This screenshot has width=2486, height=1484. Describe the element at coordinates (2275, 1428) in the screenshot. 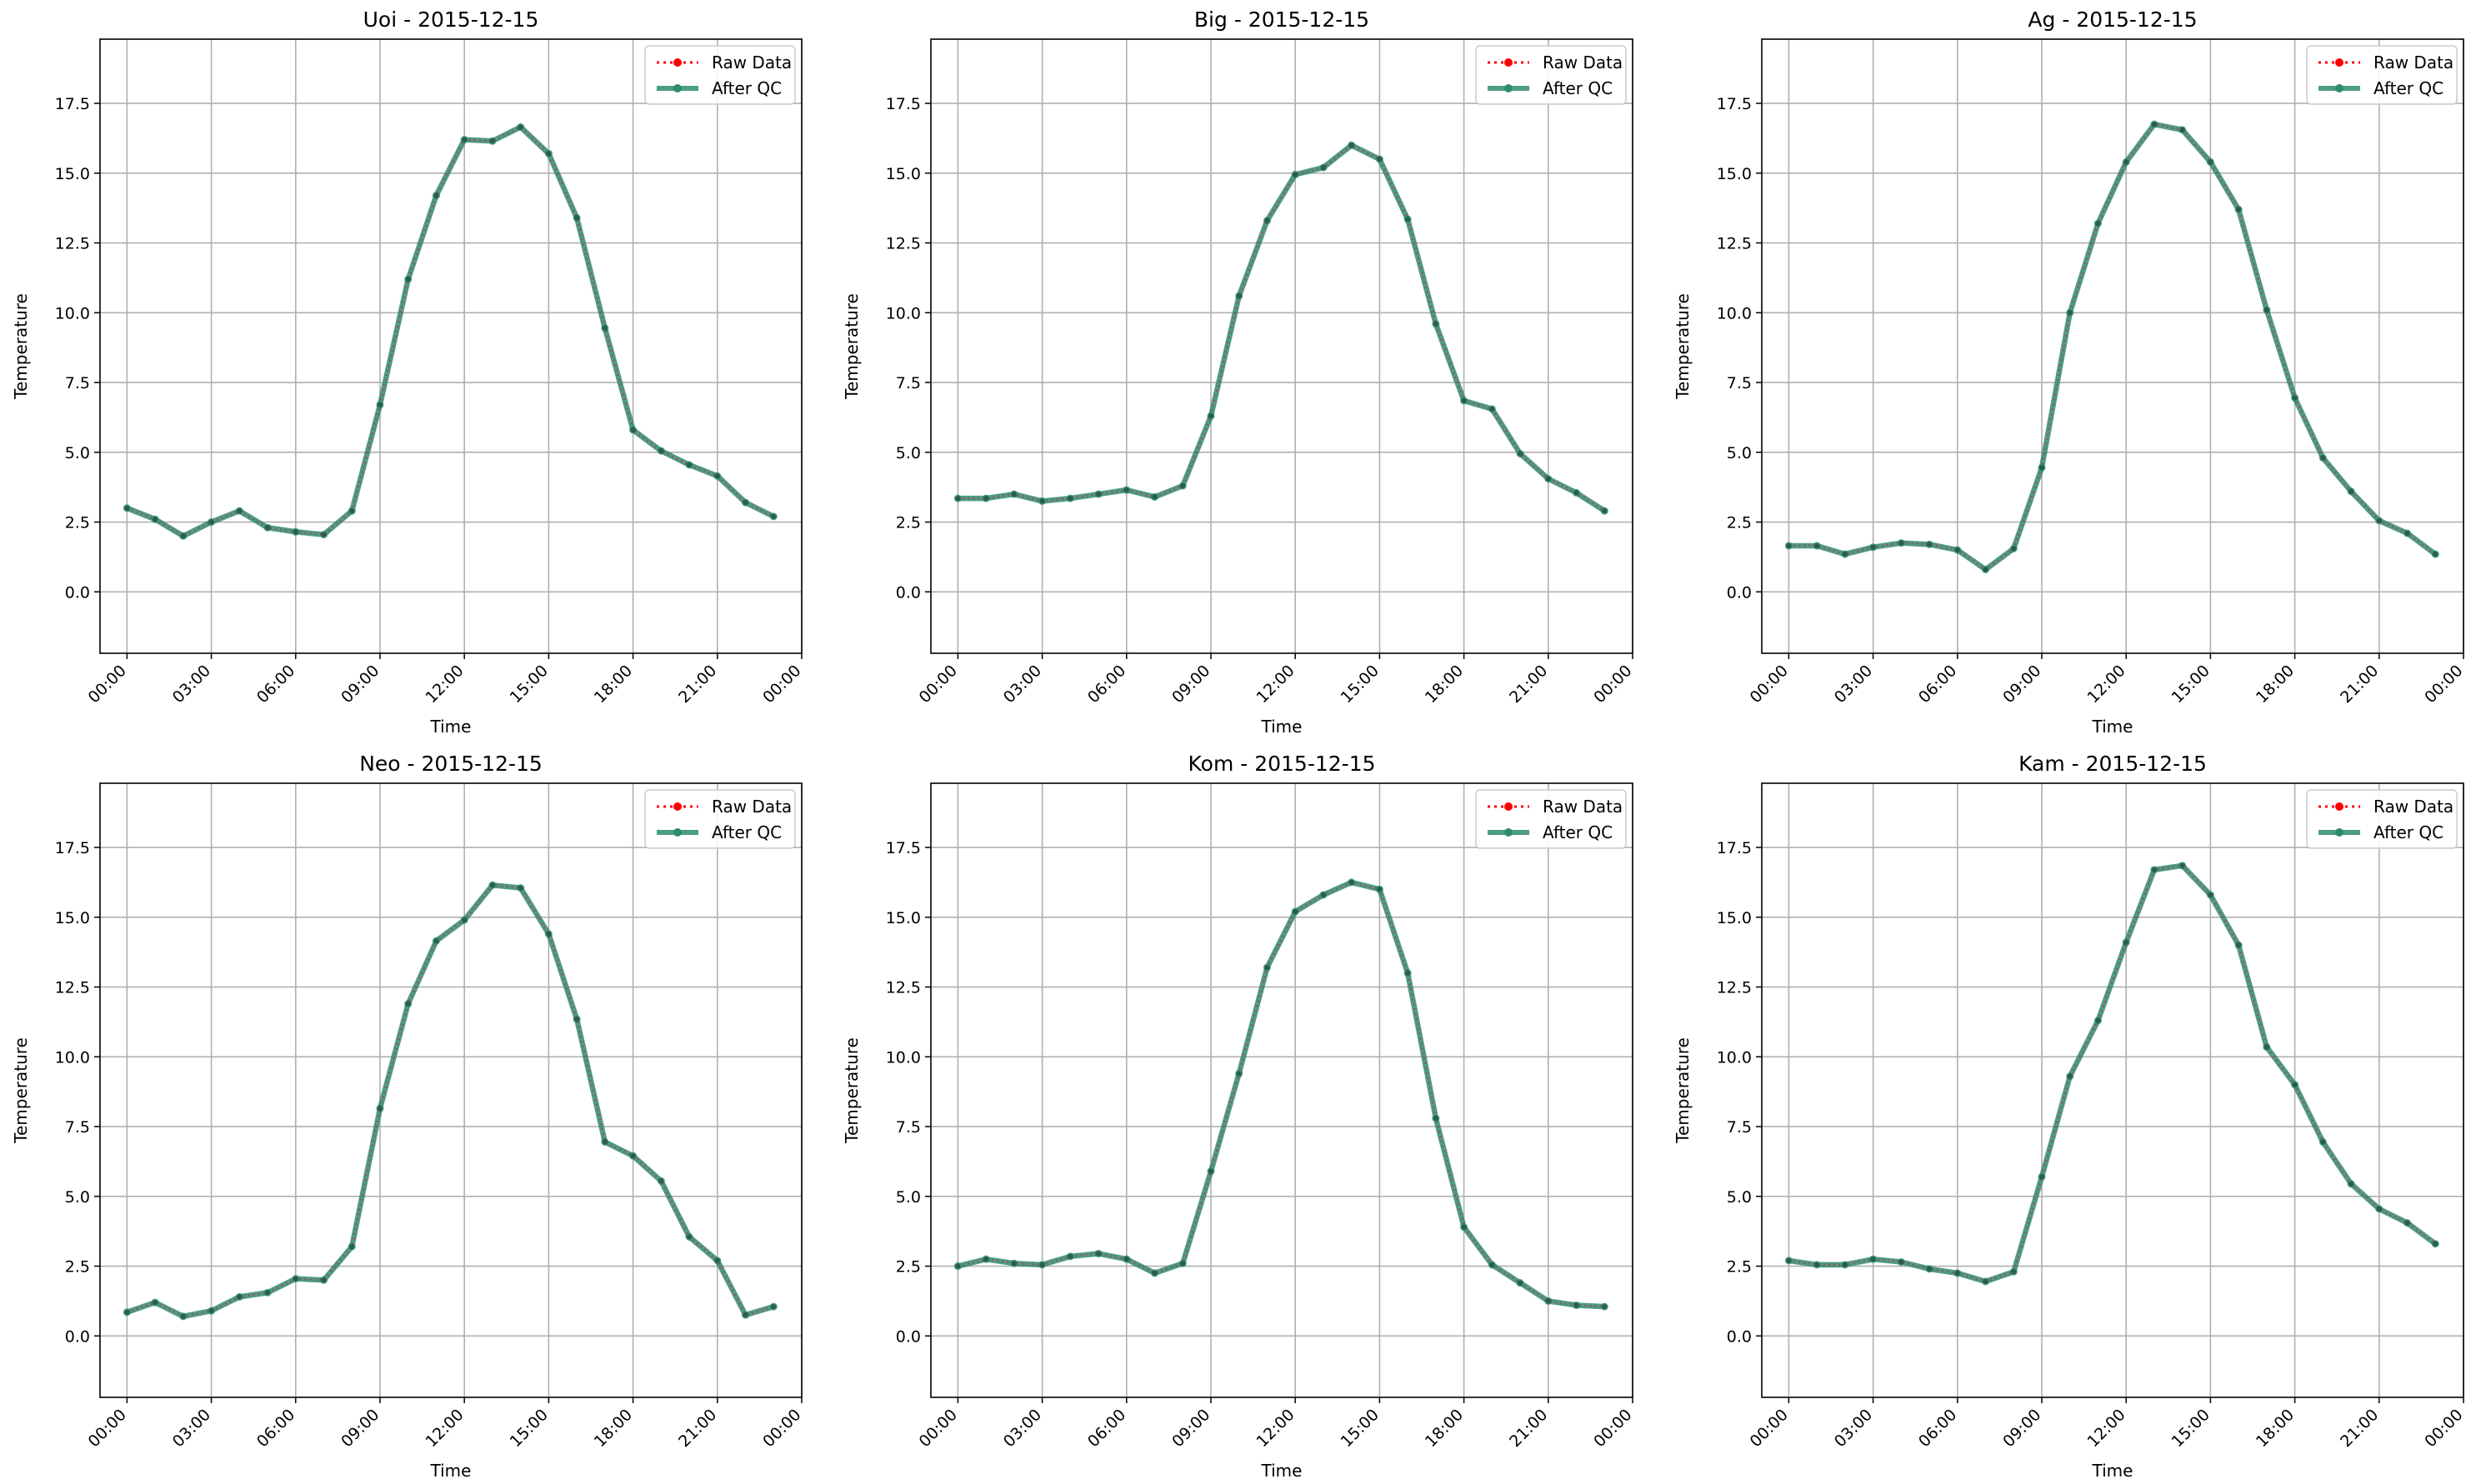

I see `x-tick-label: 18:00` at that location.